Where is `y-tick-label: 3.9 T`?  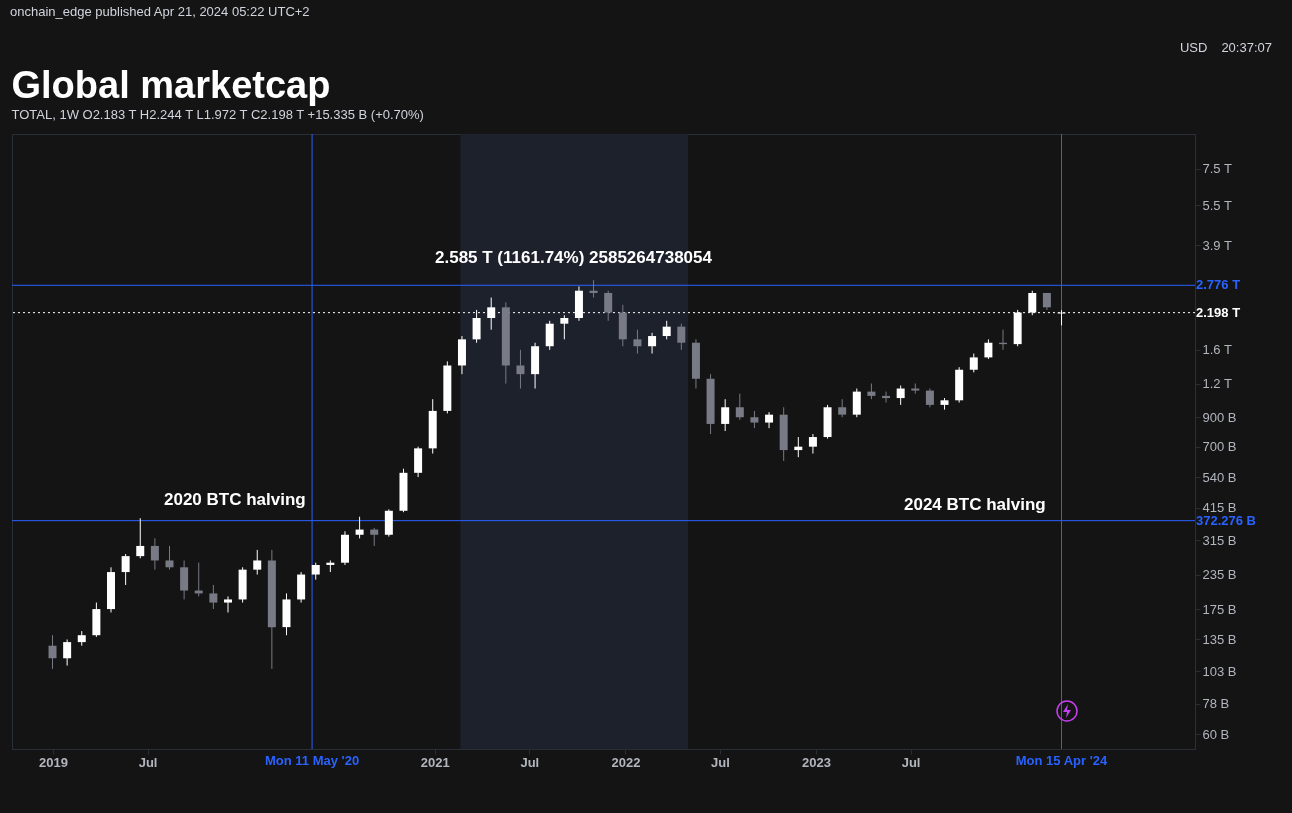 y-tick-label: 3.9 T is located at coordinates (1217, 245).